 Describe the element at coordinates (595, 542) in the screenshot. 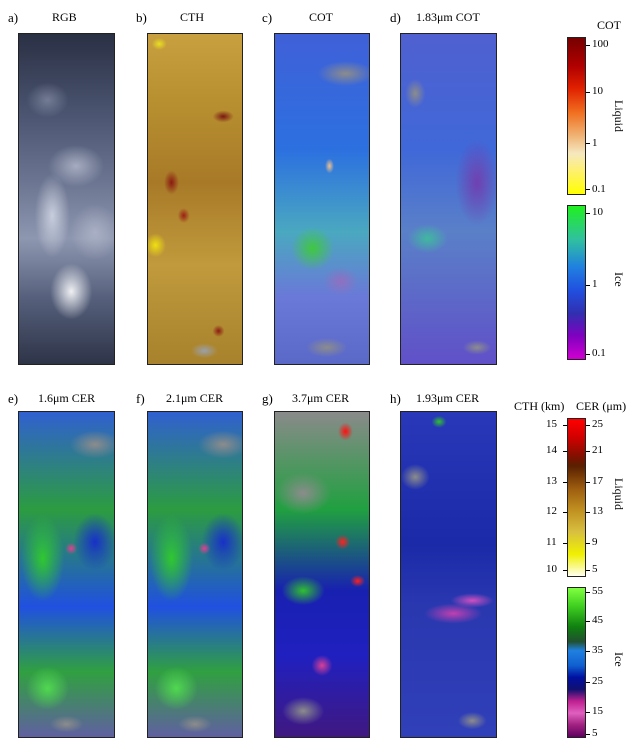

I see `cer-liquid-tick-9: 9` at that location.